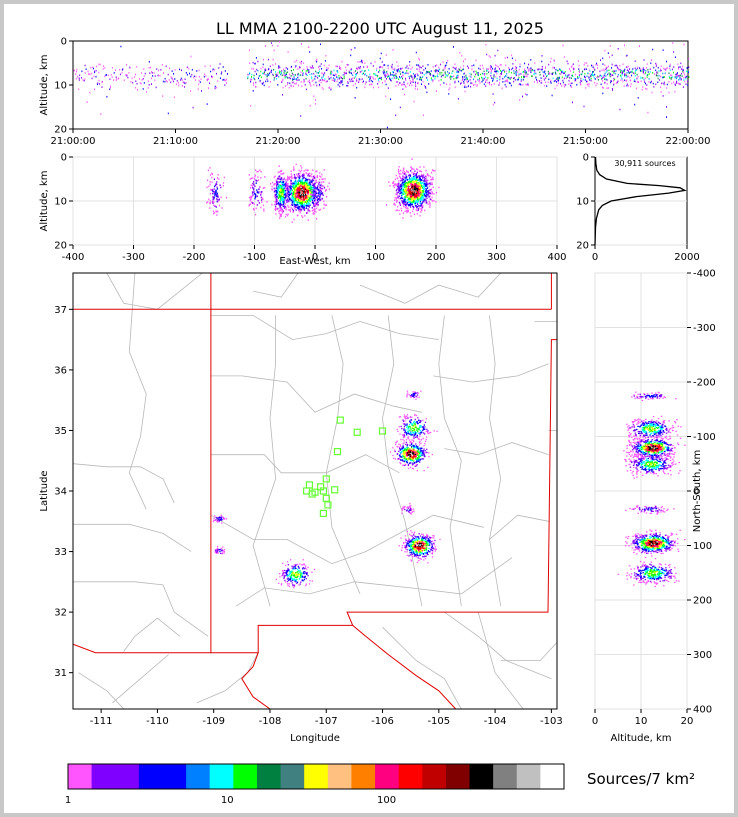  What do you see at coordinates (64, 42) in the screenshot?
I see `altitude-time-y-tick-label: 0` at bounding box center [64, 42].